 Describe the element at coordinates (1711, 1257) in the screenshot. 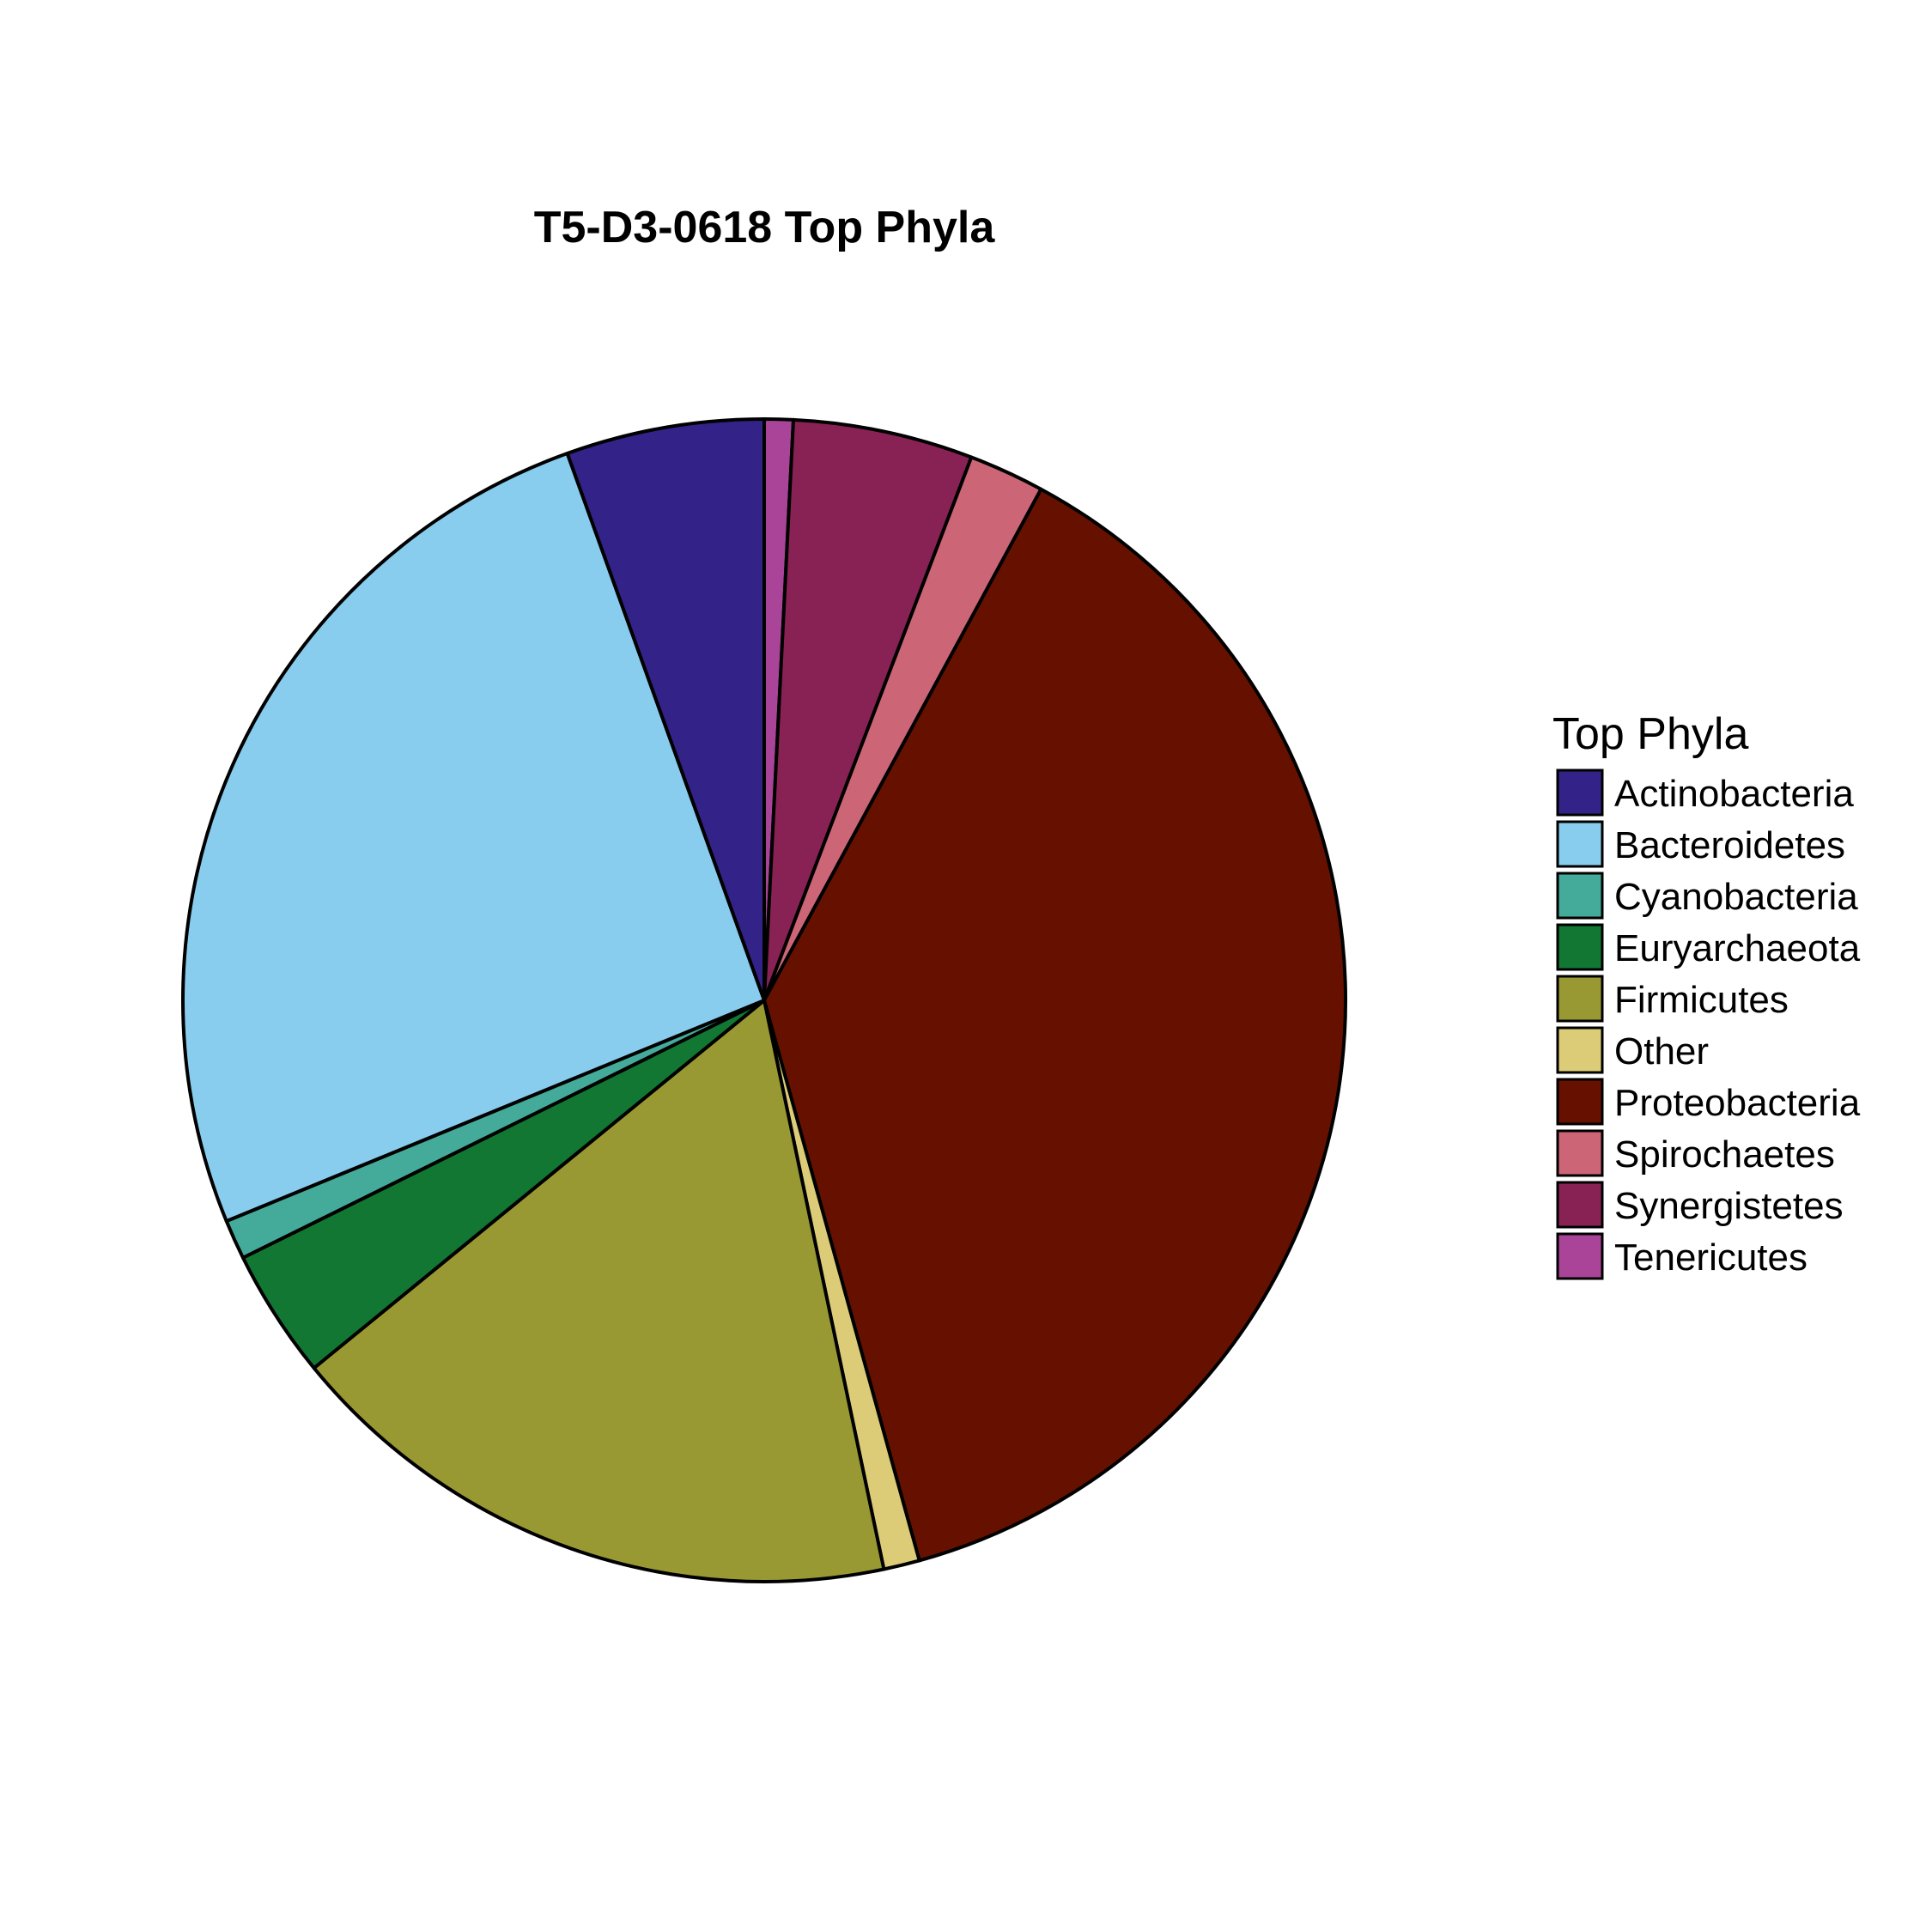

I see `legend-label-tenericutes: Tenericutes` at that location.